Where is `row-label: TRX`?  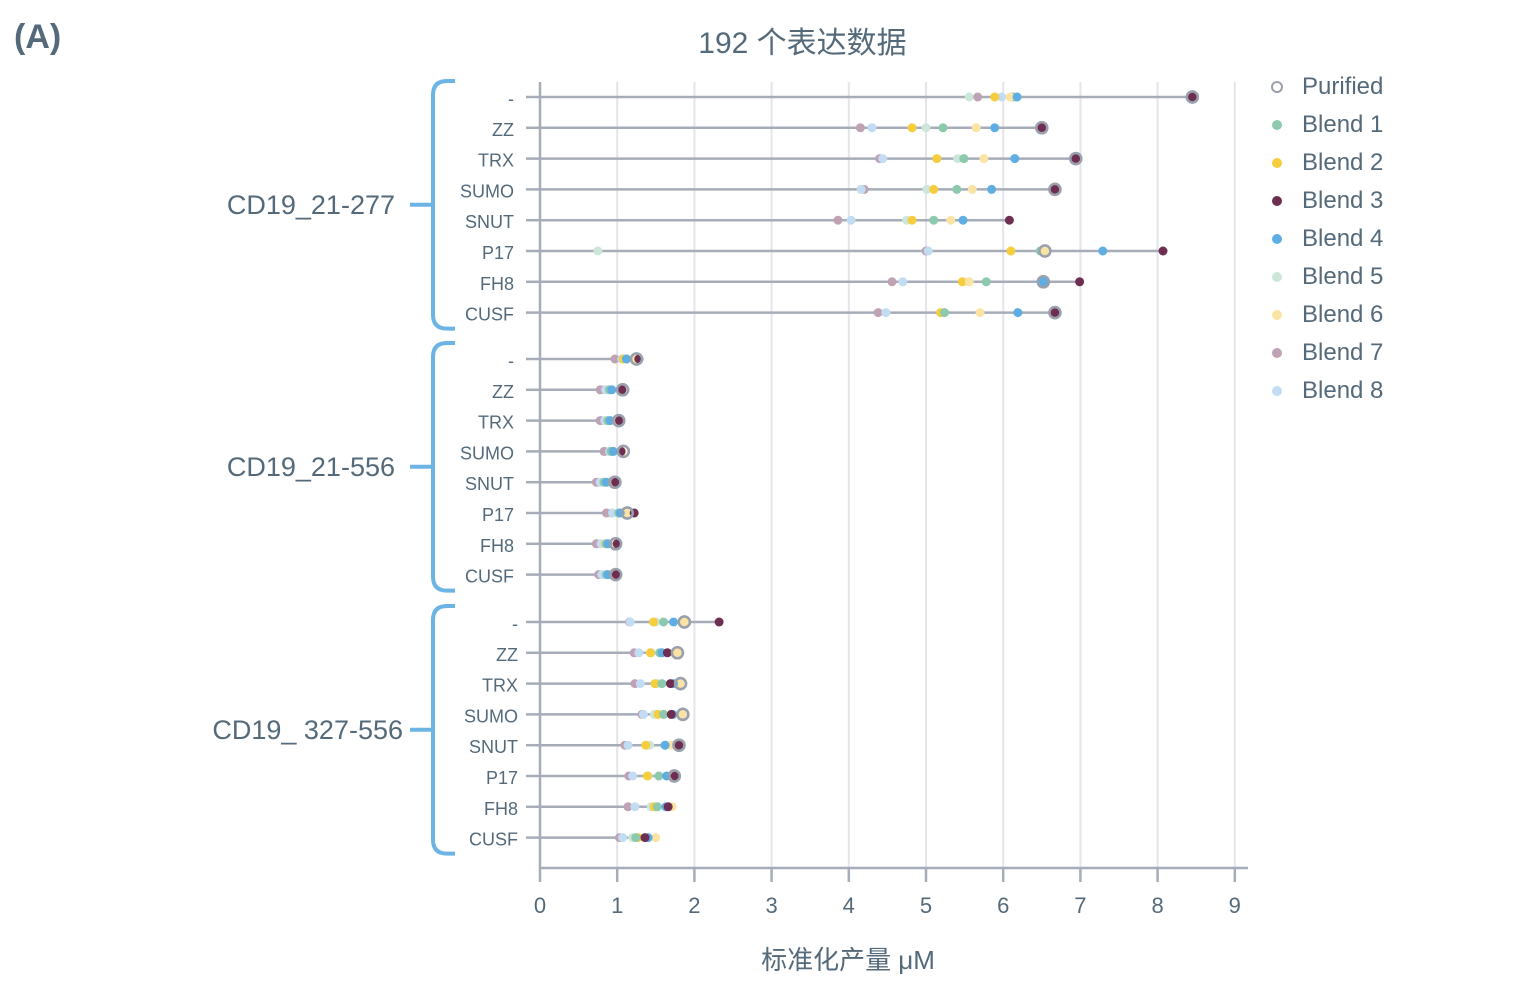
row-label: TRX is located at coordinates (496, 161).